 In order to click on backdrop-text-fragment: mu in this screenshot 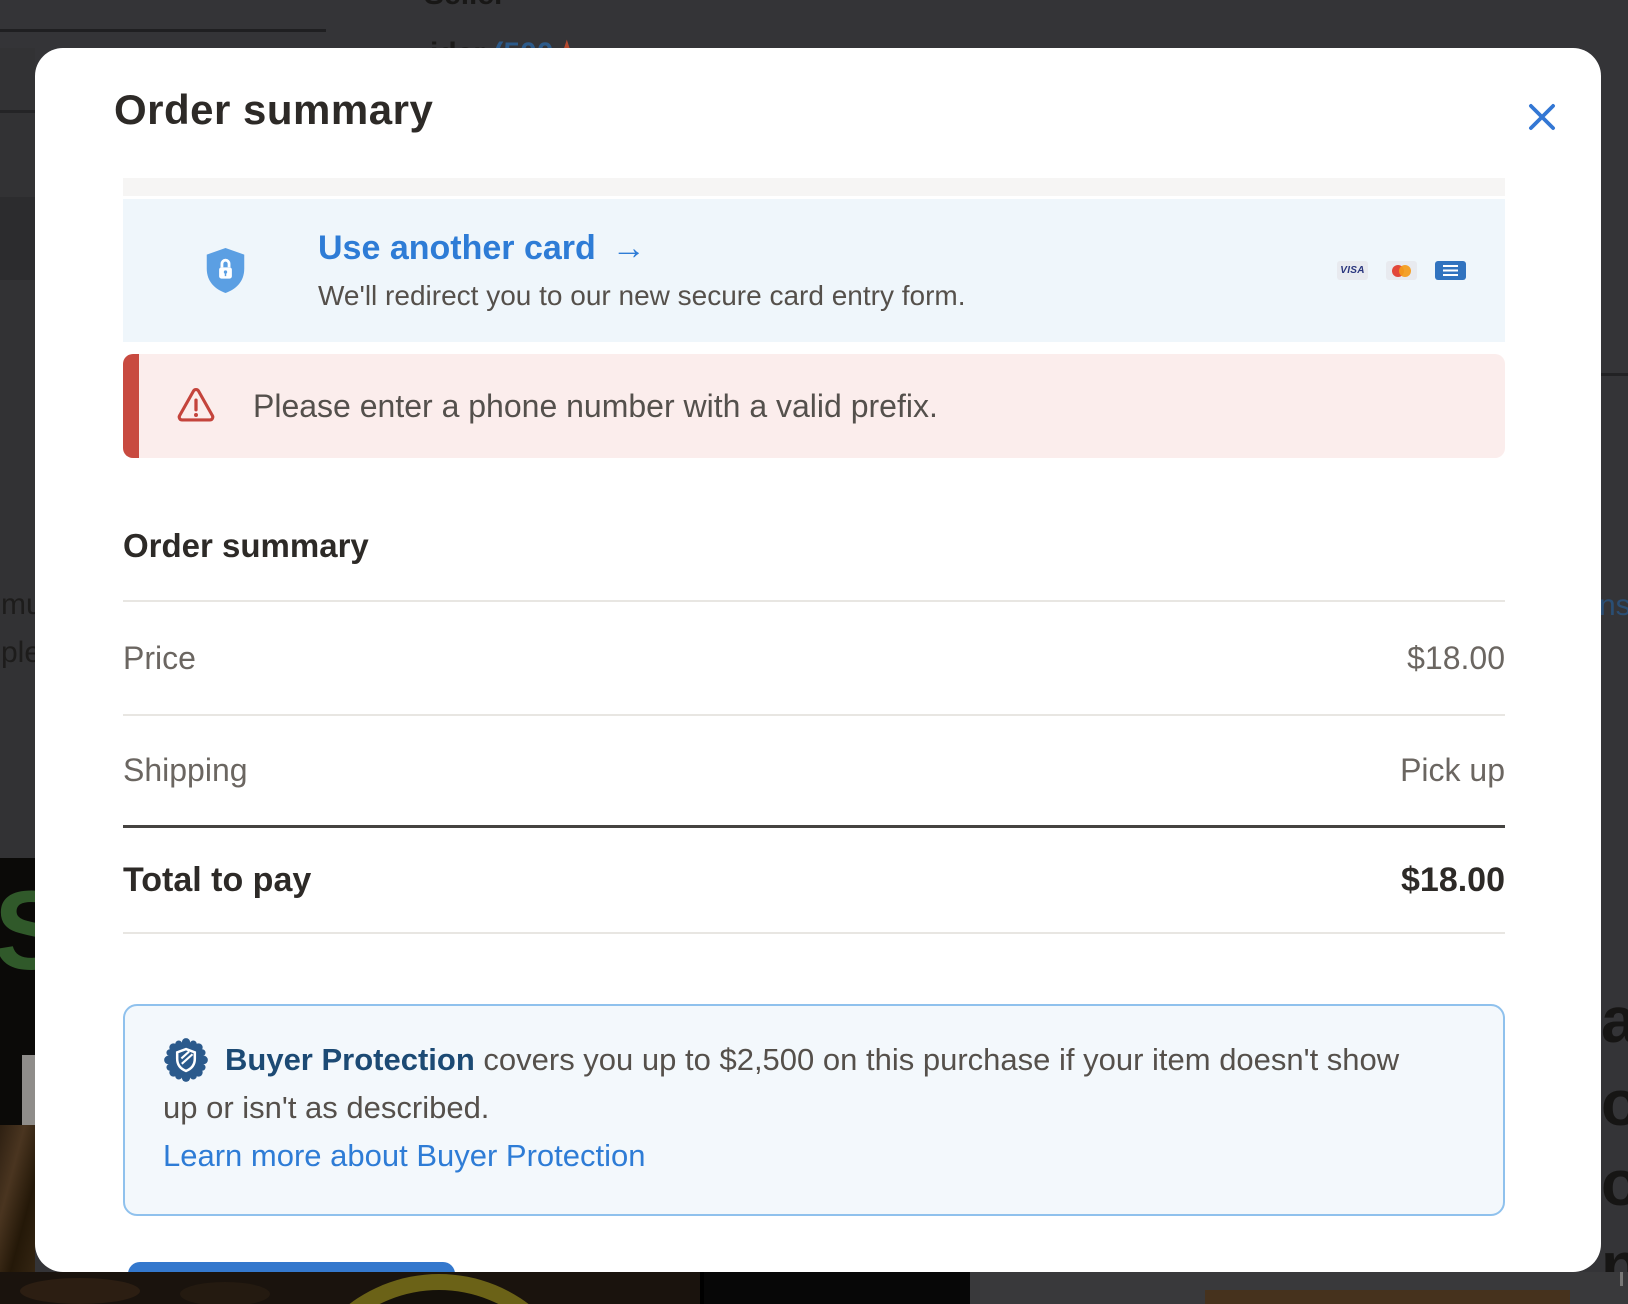, I will do `click(18, 604)`.